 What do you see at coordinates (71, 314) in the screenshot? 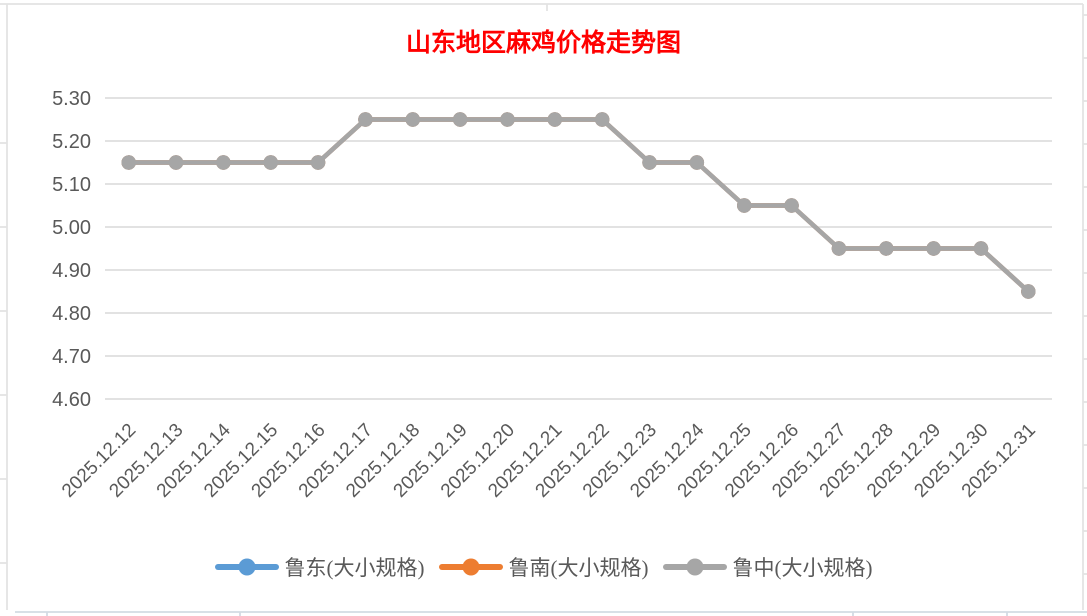
I see `y-axis-tick-label: 4.80` at bounding box center [71, 314].